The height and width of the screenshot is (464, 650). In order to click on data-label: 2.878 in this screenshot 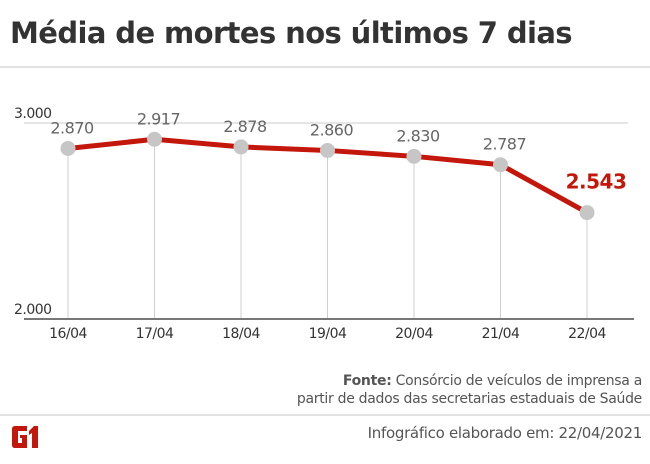, I will do `click(245, 126)`.